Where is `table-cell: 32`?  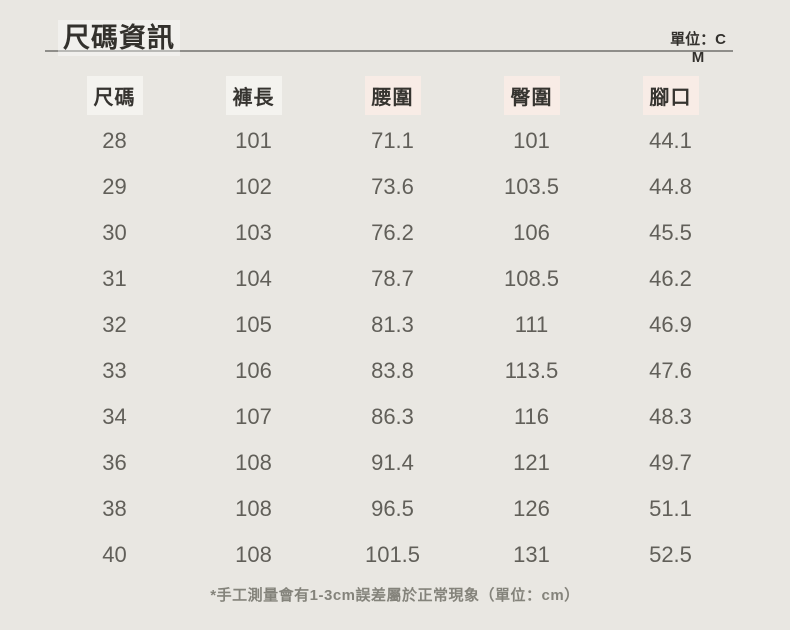 table-cell: 32 is located at coordinates (114, 324).